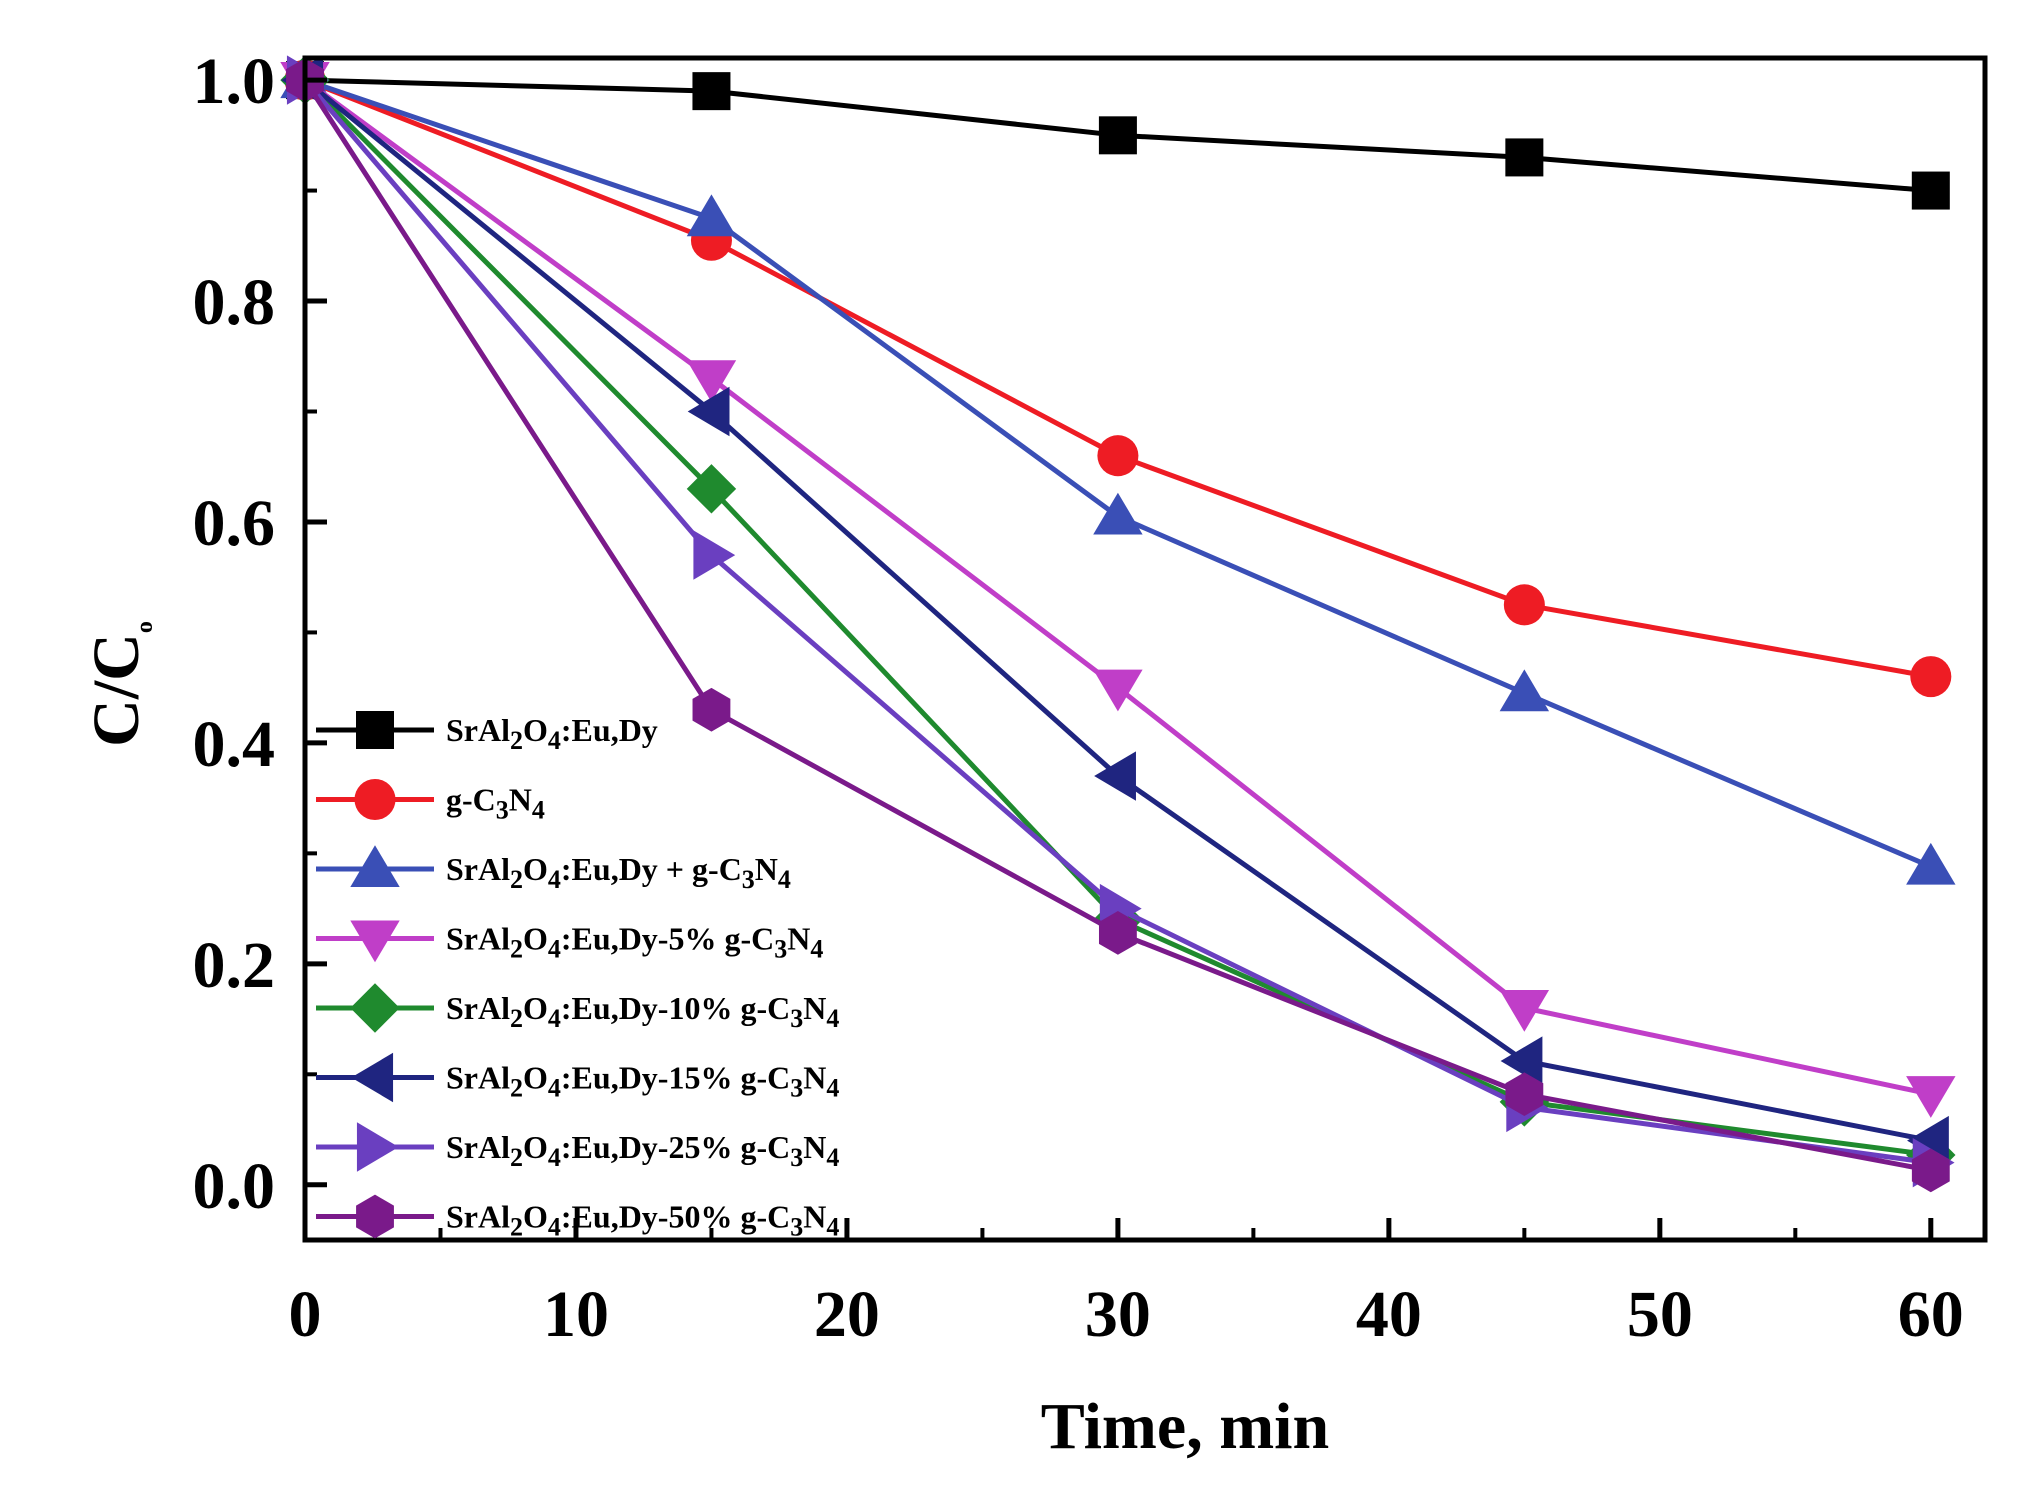 The height and width of the screenshot is (1488, 2032). Describe the element at coordinates (847, 1314) in the screenshot. I see `x-tick-label: 20` at that location.